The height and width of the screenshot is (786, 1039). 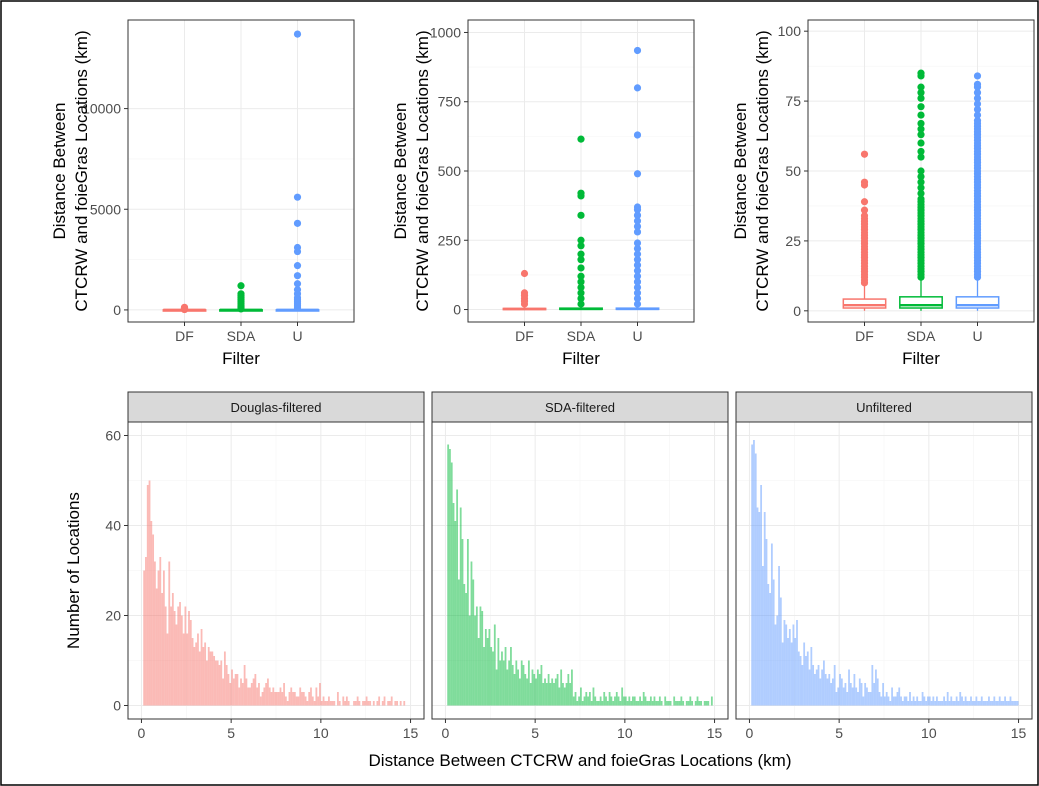 What do you see at coordinates (524, 290) in the screenshot?
I see `box-df` at bounding box center [524, 290].